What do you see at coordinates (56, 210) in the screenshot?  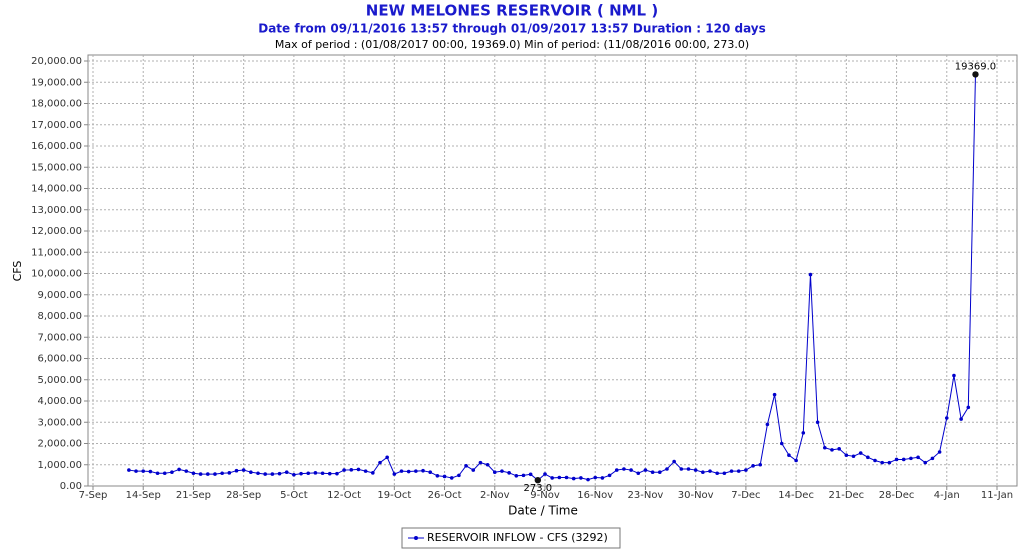 I see `y-tick-label: 13,000.00` at bounding box center [56, 210].